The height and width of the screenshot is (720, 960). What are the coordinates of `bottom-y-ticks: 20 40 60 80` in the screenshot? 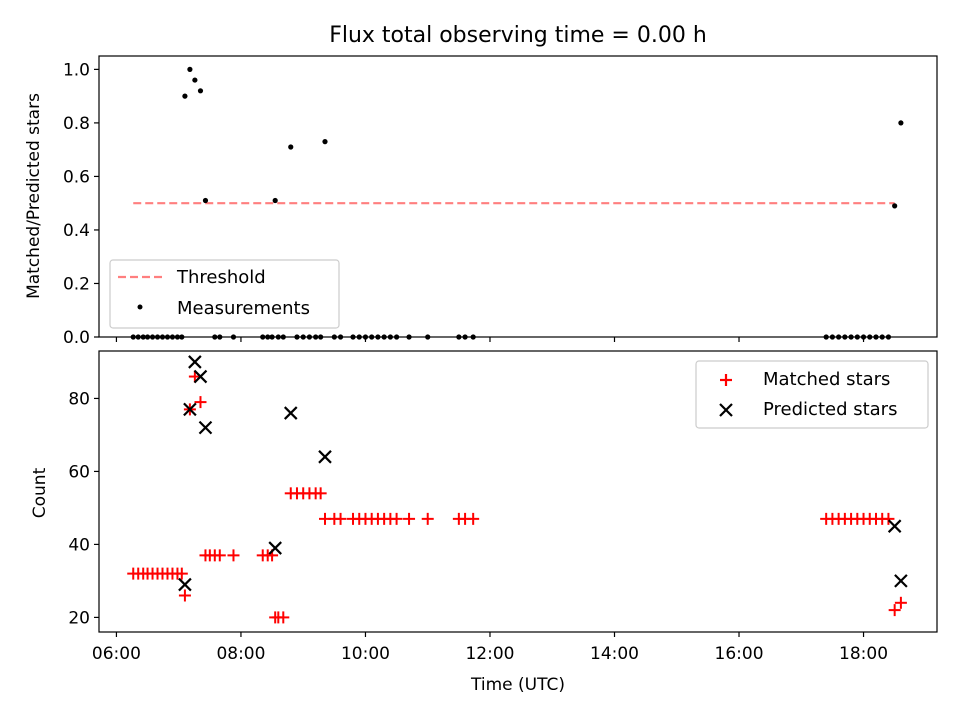 It's located at (83, 508).